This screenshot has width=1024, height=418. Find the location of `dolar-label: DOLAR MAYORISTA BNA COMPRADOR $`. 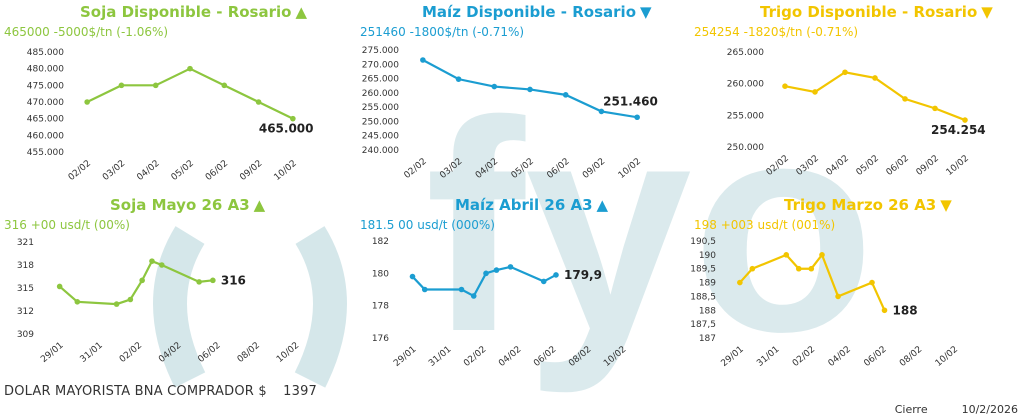

dolar-label: DOLAR MAYORISTA BNA COMPRADOR $ is located at coordinates (135, 391).